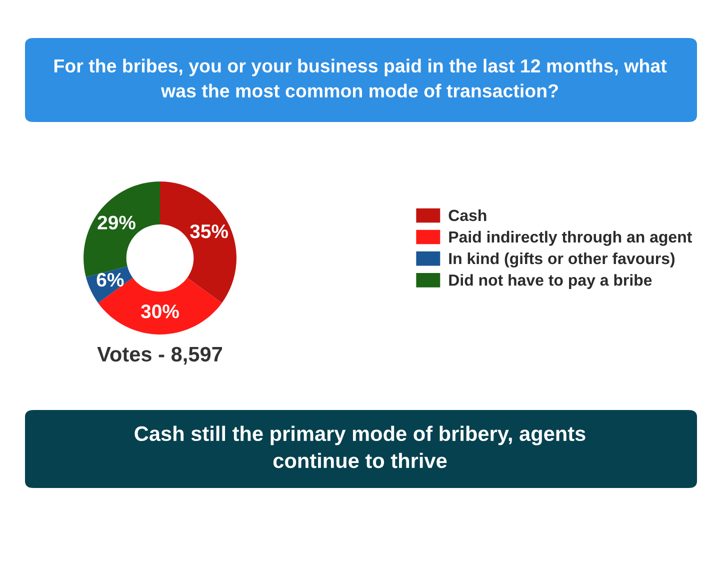 Image resolution: width=720 pixels, height=576 pixels. Describe the element at coordinates (360, 447) in the screenshot. I see `text: Cash still the primary mode of bribery, agents continue to thrive` at that location.